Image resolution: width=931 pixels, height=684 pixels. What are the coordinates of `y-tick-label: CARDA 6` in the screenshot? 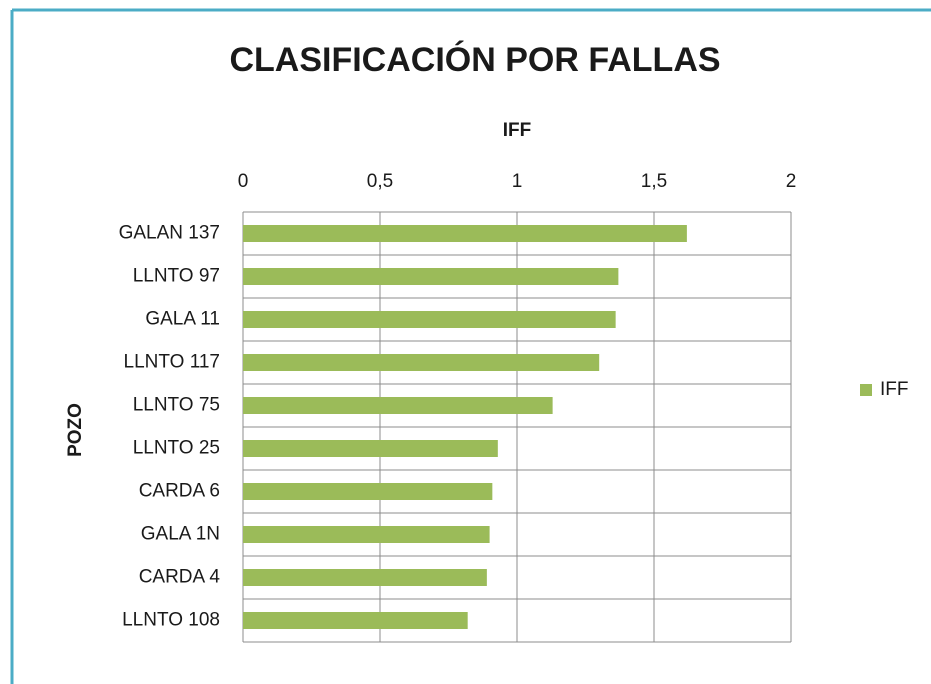 It's located at (179, 491).